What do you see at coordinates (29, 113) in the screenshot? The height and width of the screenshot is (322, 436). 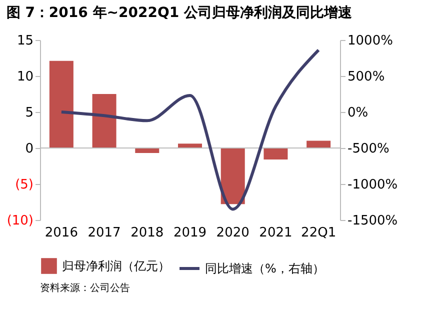 I see `y-tick-label: 5` at bounding box center [29, 113].